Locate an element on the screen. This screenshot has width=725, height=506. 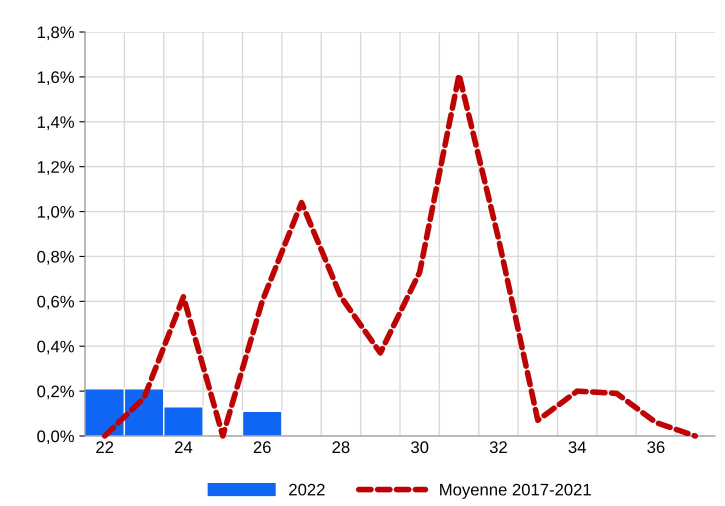
y-tick-label: 1,6% is located at coordinates (56, 78).